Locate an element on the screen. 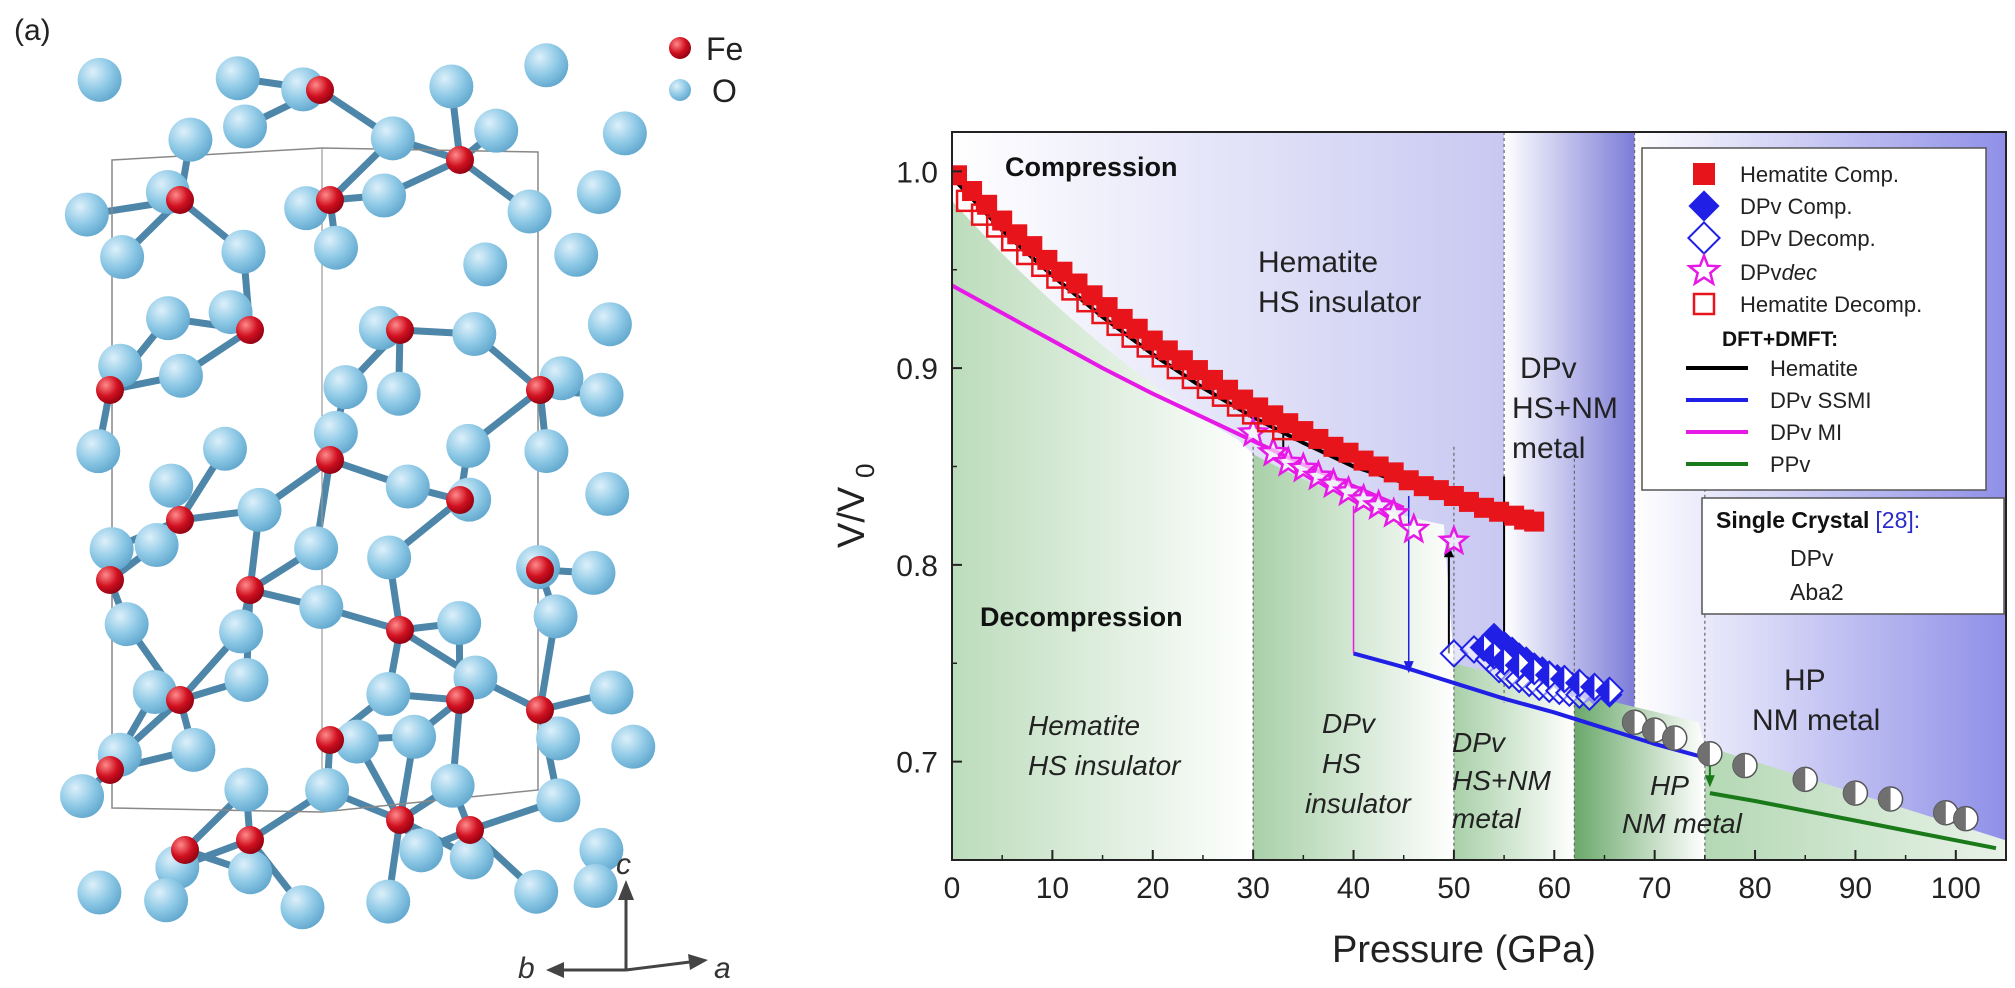  decompression-label: Decompression is located at coordinates (1081, 617).